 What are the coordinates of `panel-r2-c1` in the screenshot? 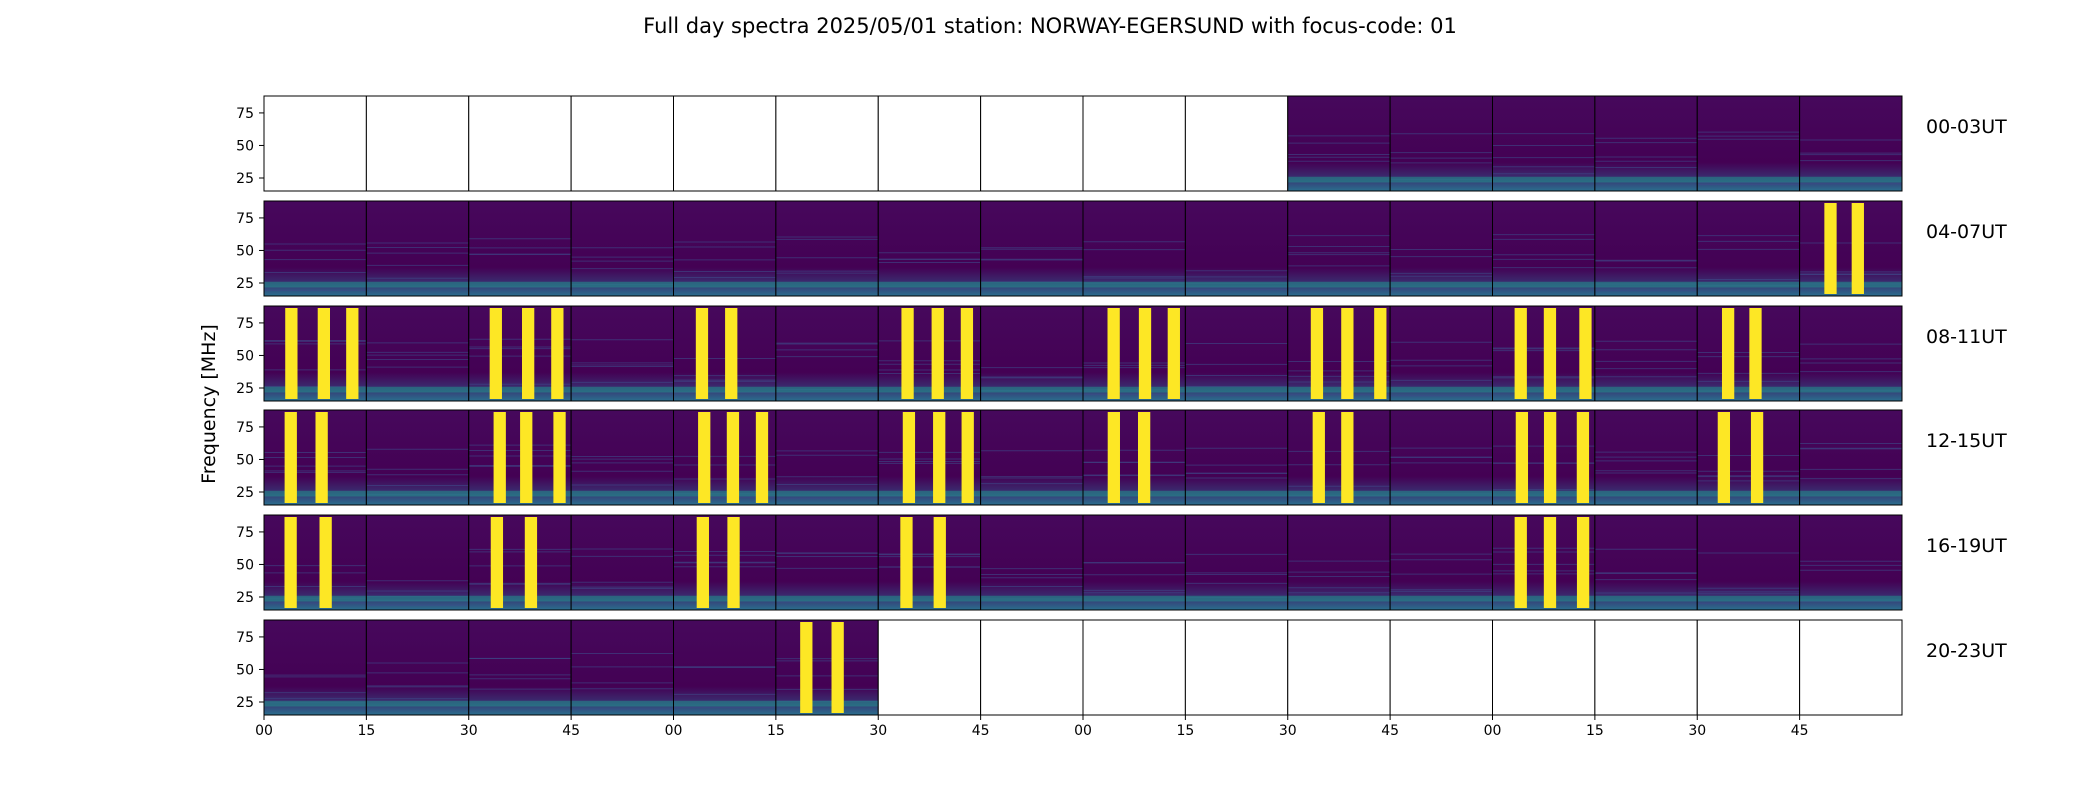 It's located at (417, 353).